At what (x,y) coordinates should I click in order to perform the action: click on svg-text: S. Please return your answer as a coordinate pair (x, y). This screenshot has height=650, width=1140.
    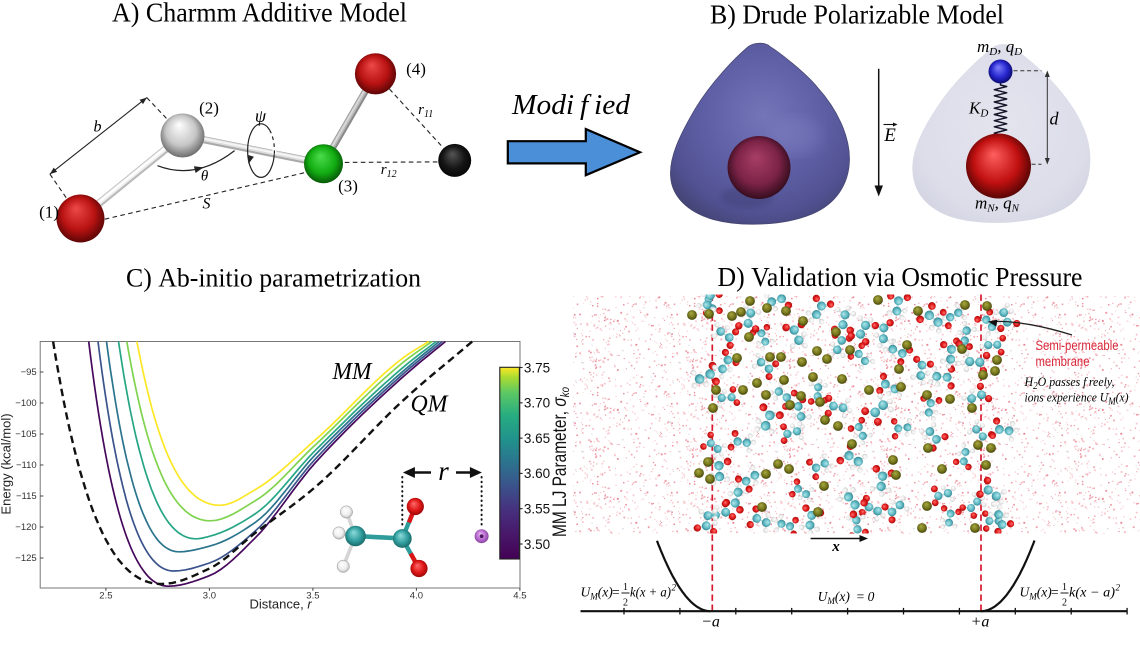
    Looking at the image, I should click on (207, 204).